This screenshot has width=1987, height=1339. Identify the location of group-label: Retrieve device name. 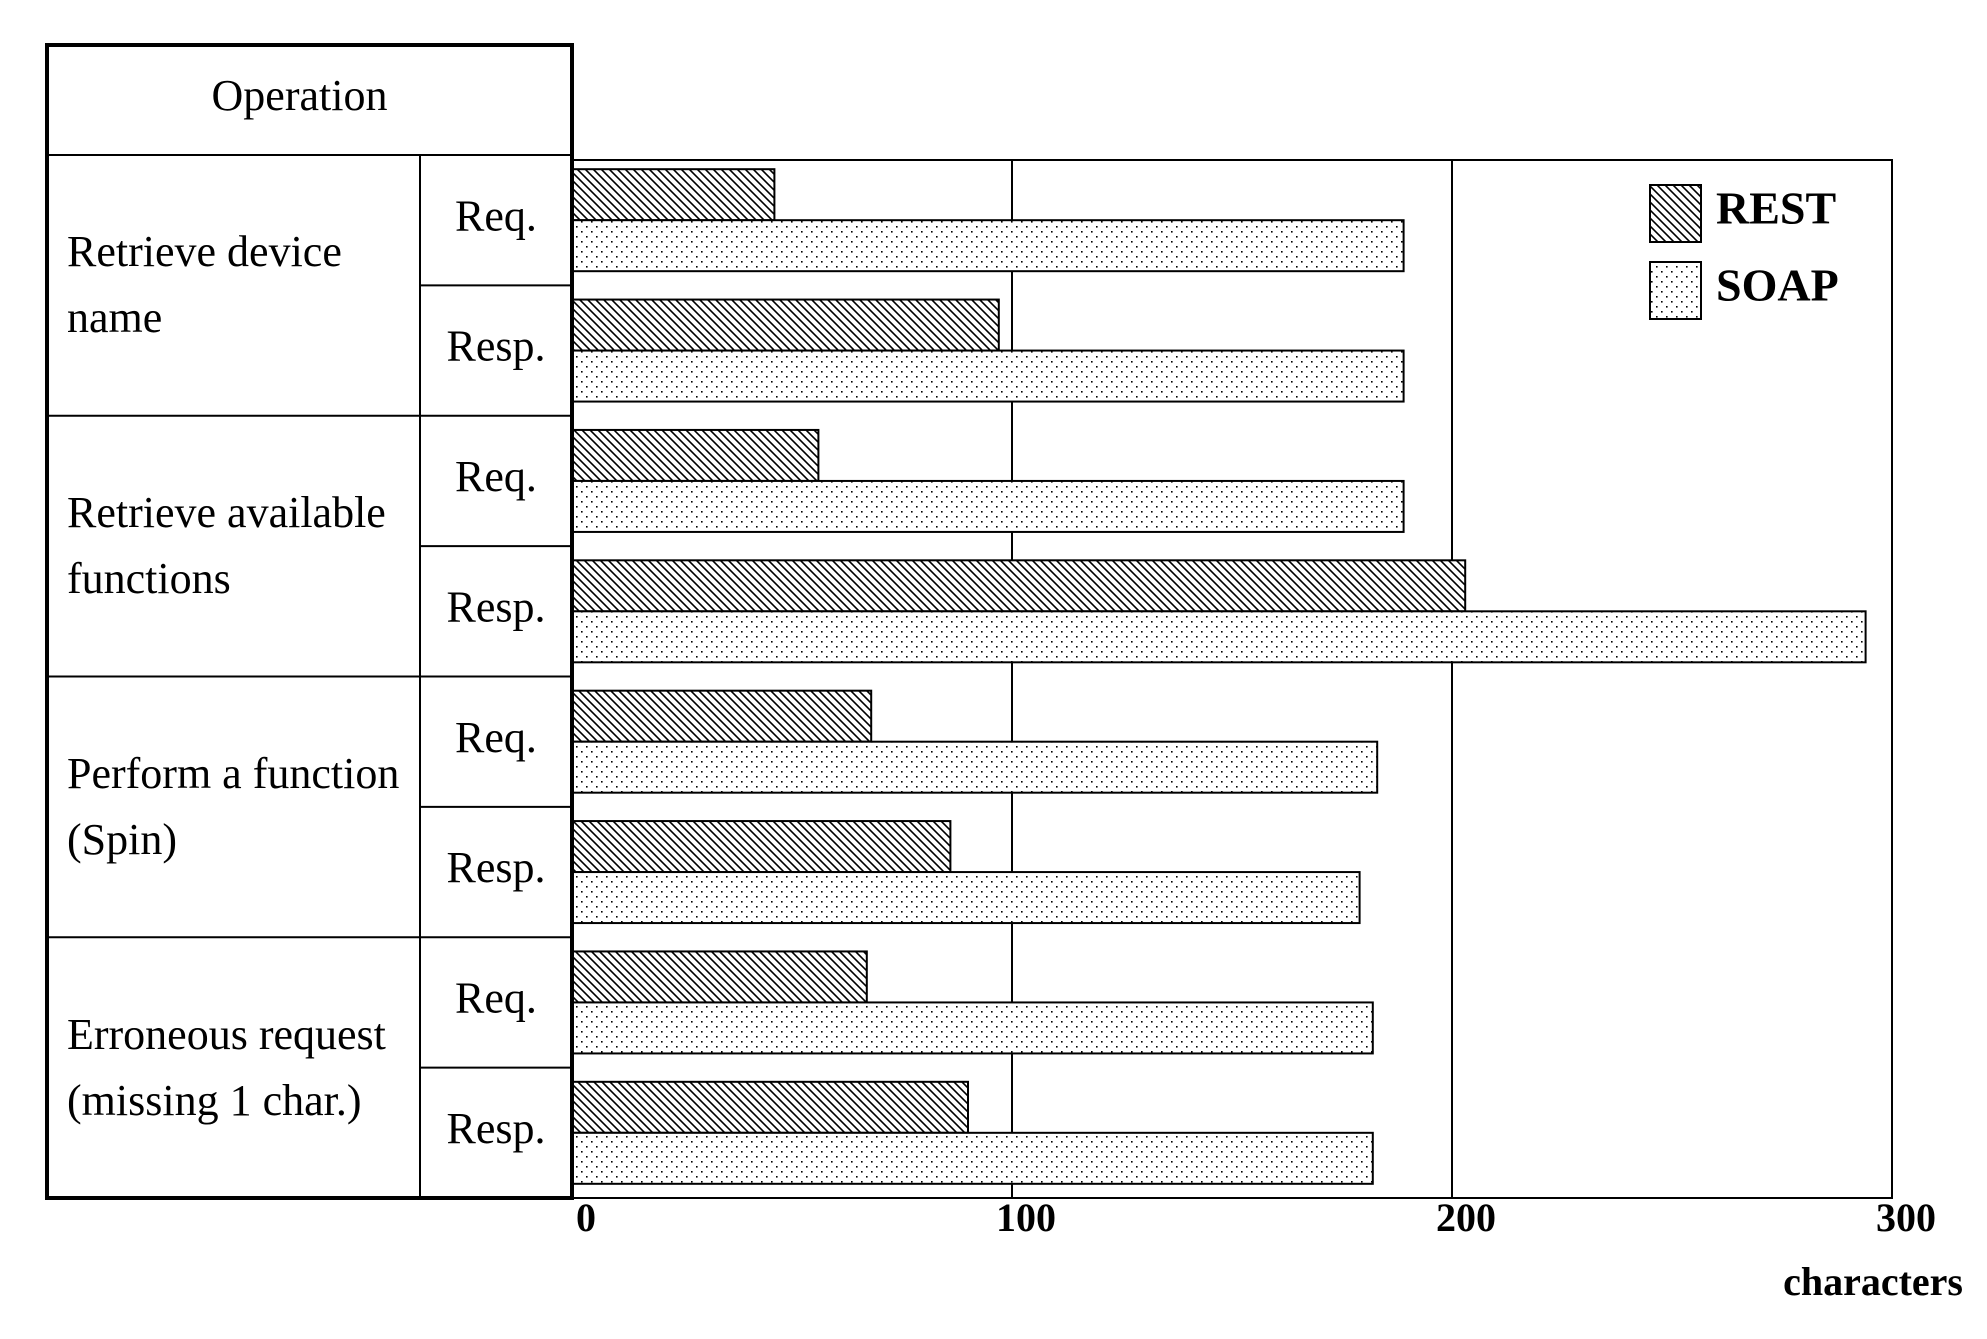
(204, 285).